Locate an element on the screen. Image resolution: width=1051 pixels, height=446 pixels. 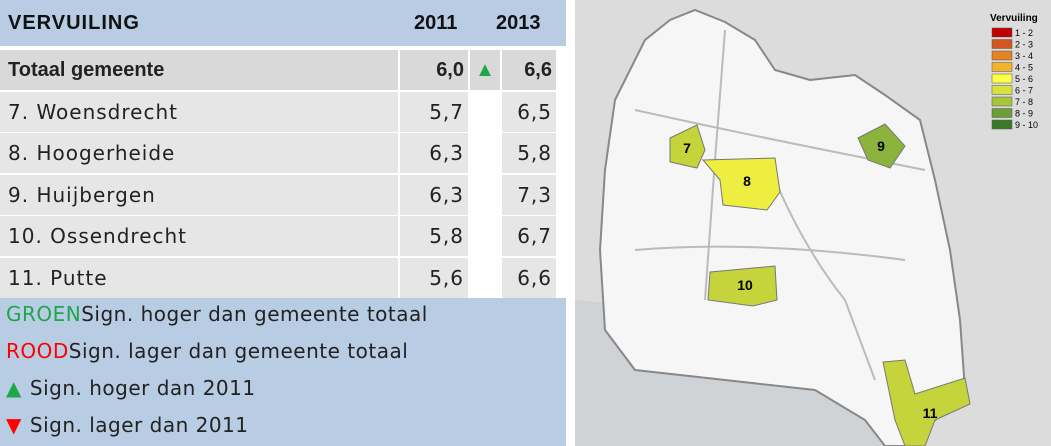
legend-item: GROENSign. hoger dan gemeente totaal is located at coordinates (217, 314).